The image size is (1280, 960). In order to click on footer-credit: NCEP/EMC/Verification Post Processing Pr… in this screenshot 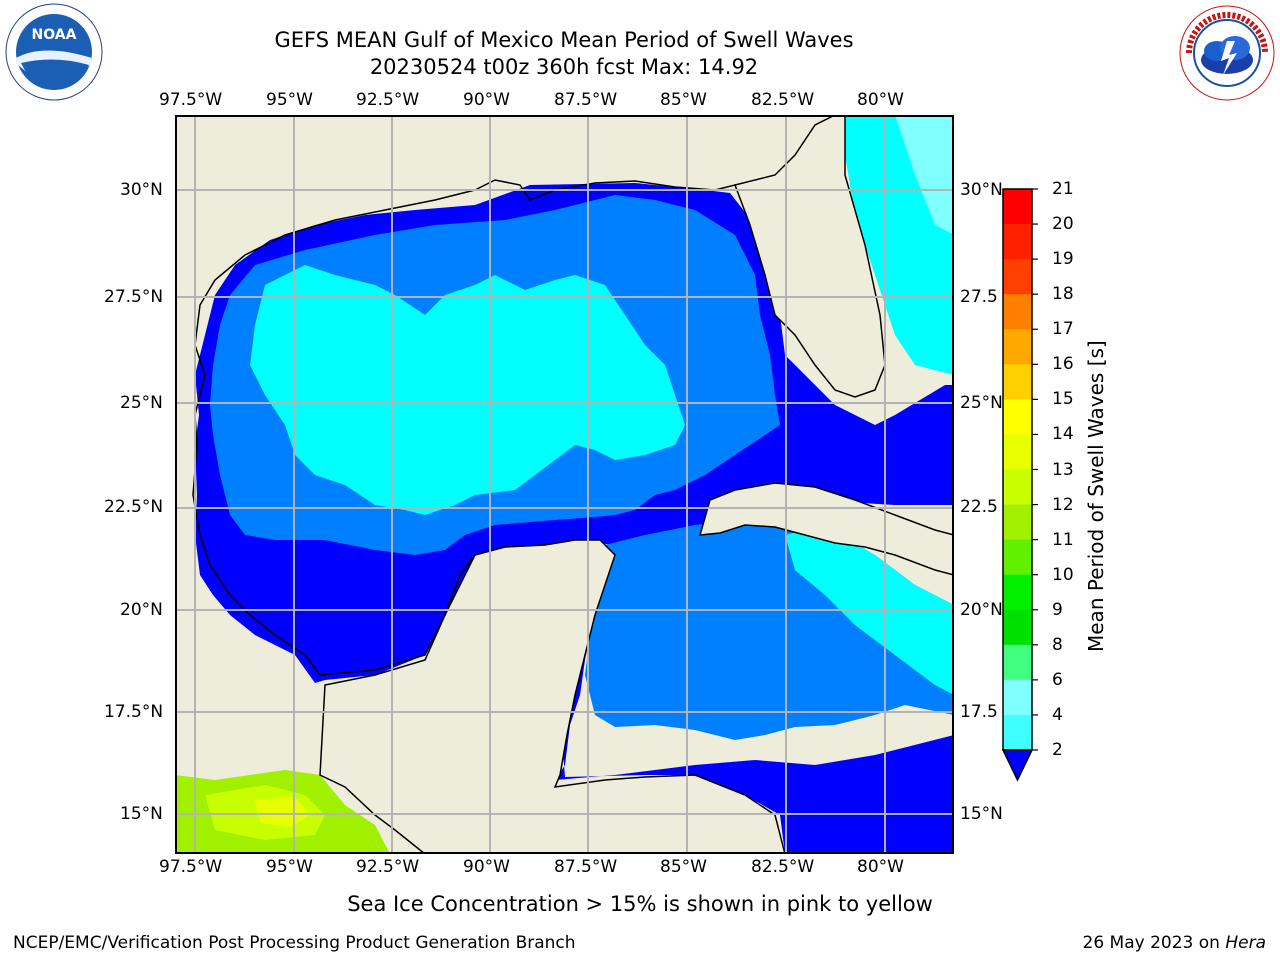, I will do `click(294, 943)`.